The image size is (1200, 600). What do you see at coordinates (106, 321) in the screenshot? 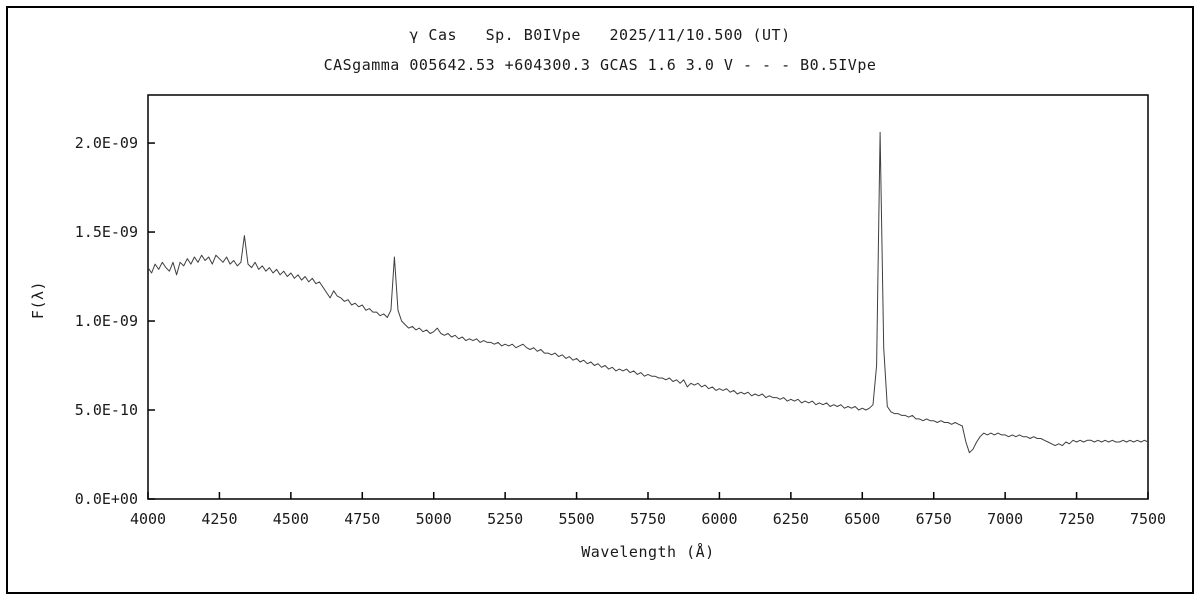
I see `y-tick-label: 1.0E-09` at bounding box center [106, 321].